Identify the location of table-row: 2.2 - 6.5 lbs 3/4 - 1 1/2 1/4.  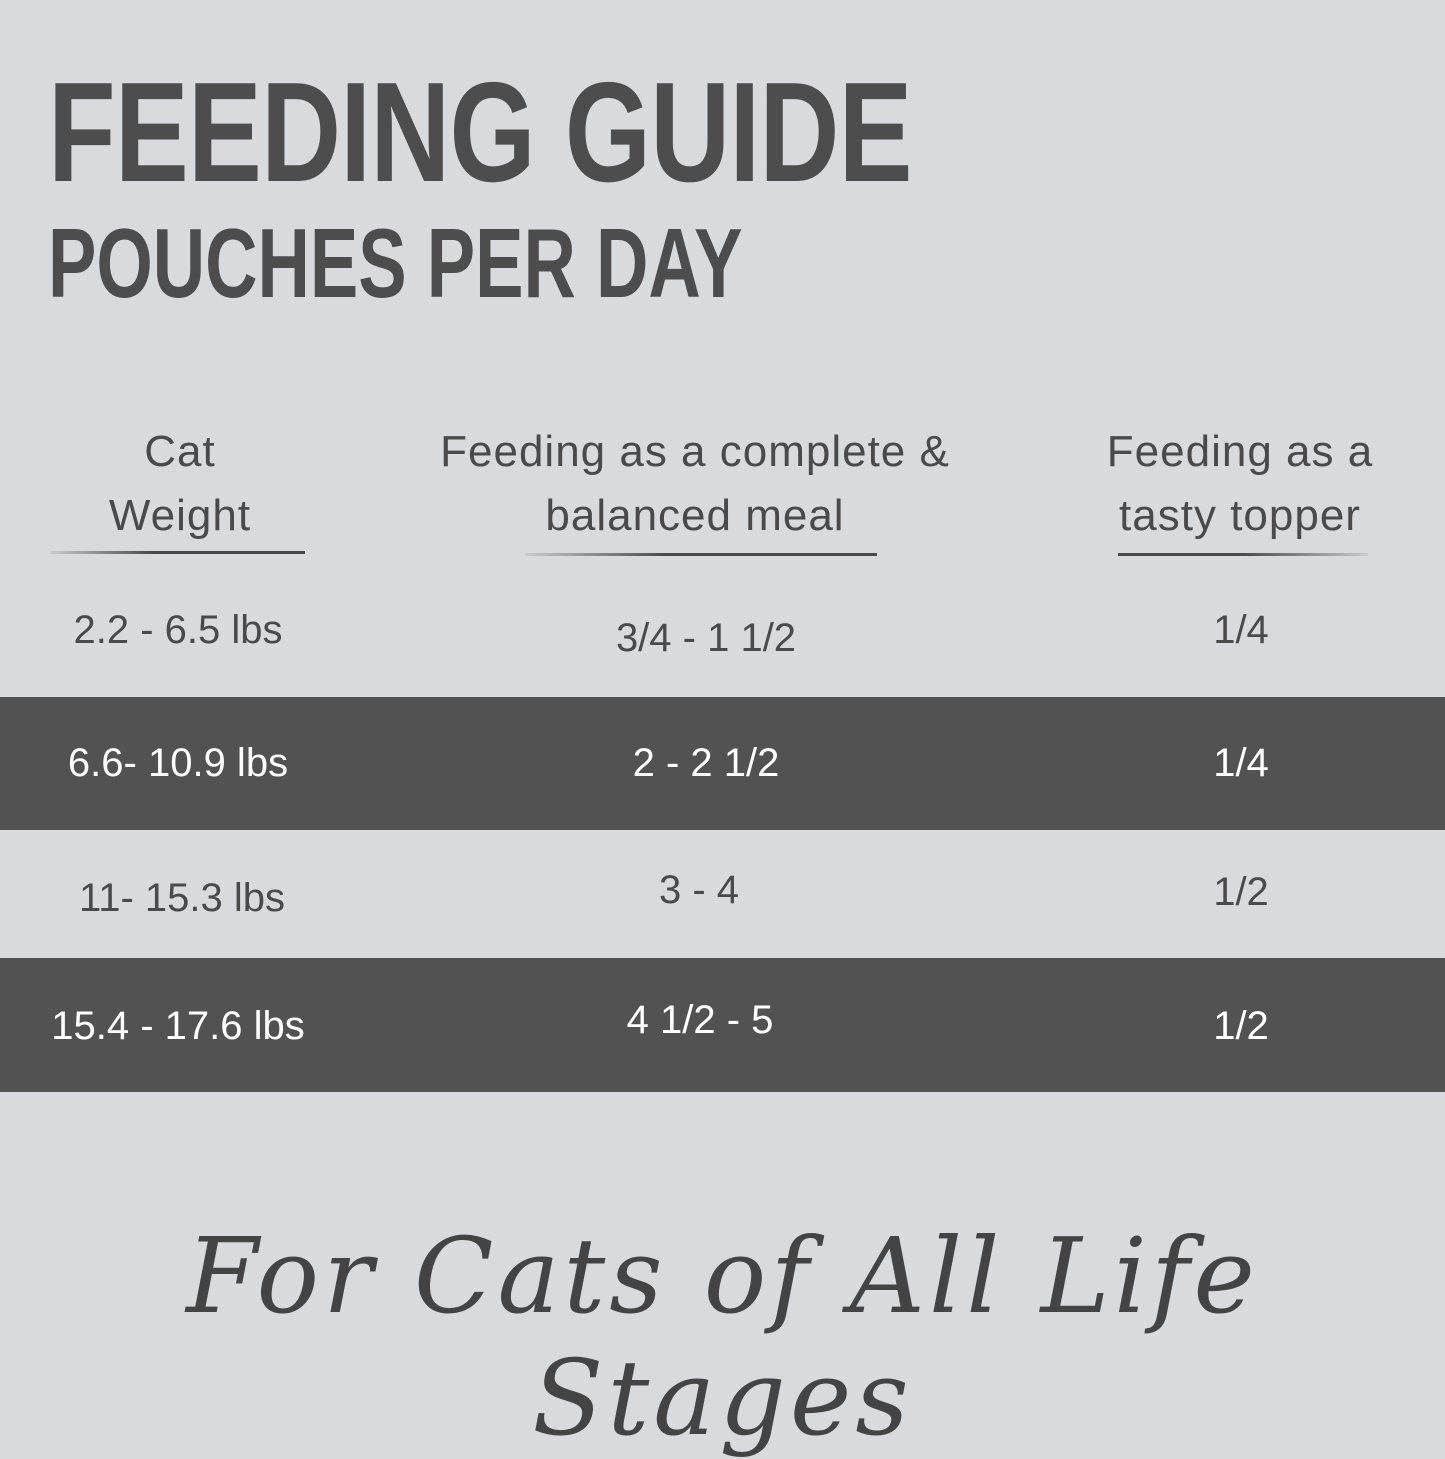
(722, 631).